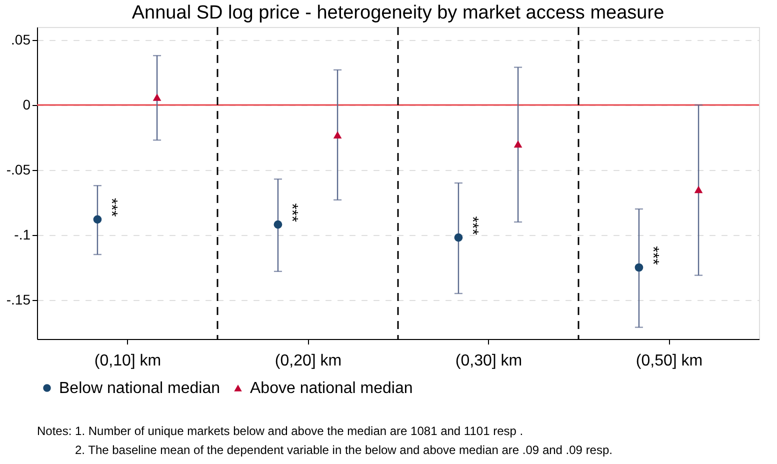  Describe the element at coordinates (18, 170) in the screenshot. I see `y-tick-label: -.05` at that location.